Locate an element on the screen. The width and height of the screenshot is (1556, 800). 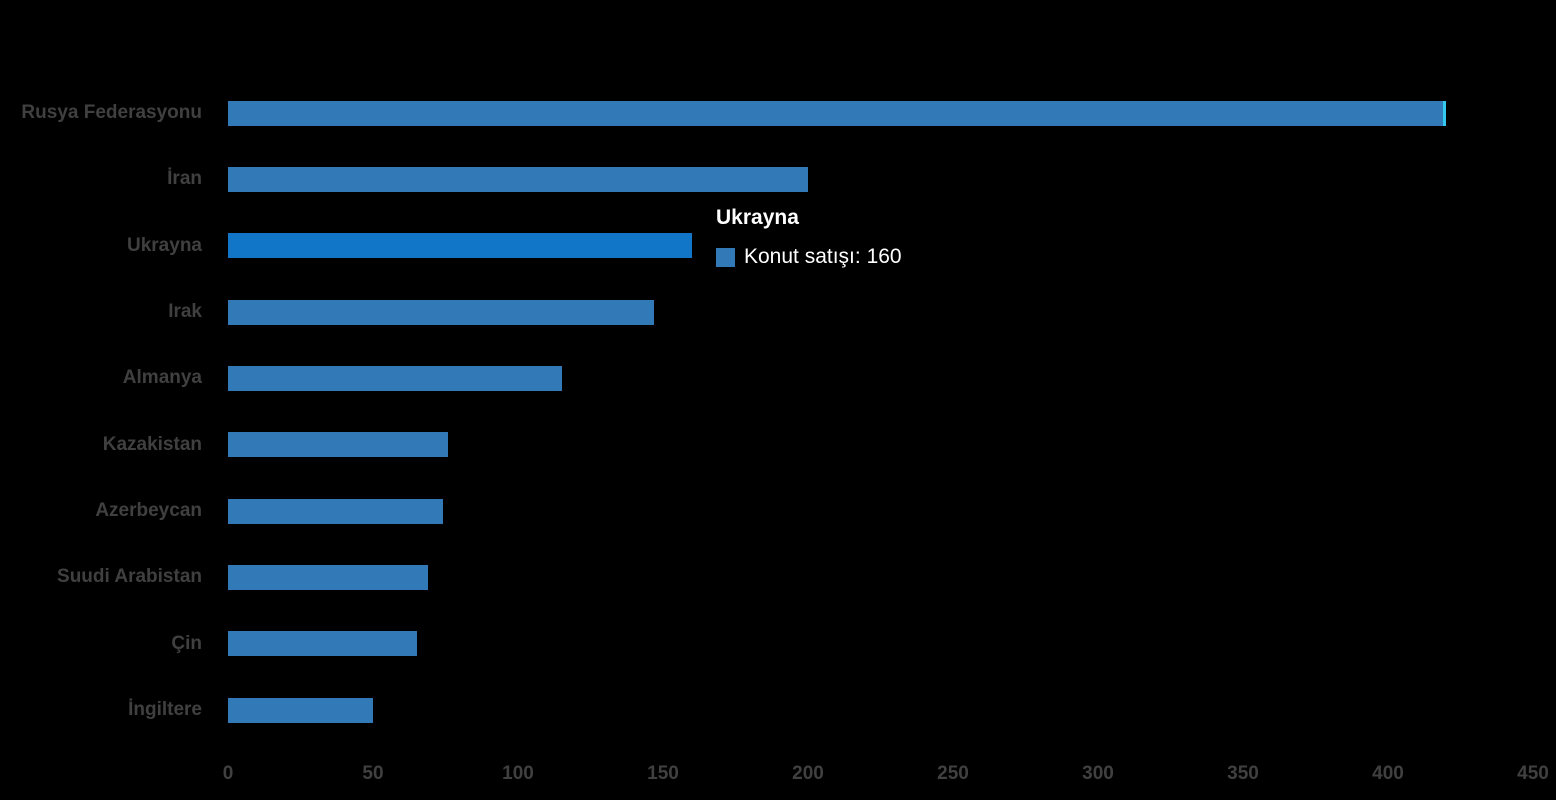
x-axis-tick-label: 400 is located at coordinates (1388, 773).